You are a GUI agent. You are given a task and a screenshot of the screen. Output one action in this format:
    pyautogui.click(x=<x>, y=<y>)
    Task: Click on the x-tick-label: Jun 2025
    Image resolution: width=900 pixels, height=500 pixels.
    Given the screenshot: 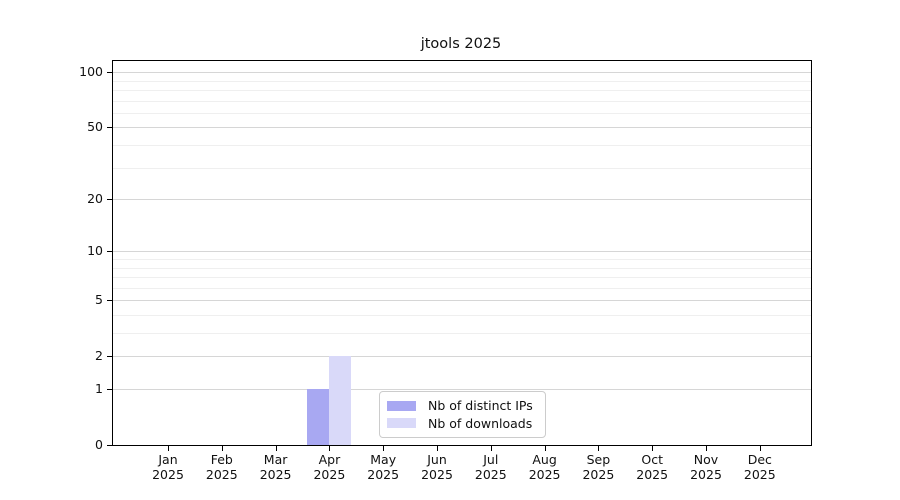 What is the action you would take?
    pyautogui.click(x=437, y=467)
    